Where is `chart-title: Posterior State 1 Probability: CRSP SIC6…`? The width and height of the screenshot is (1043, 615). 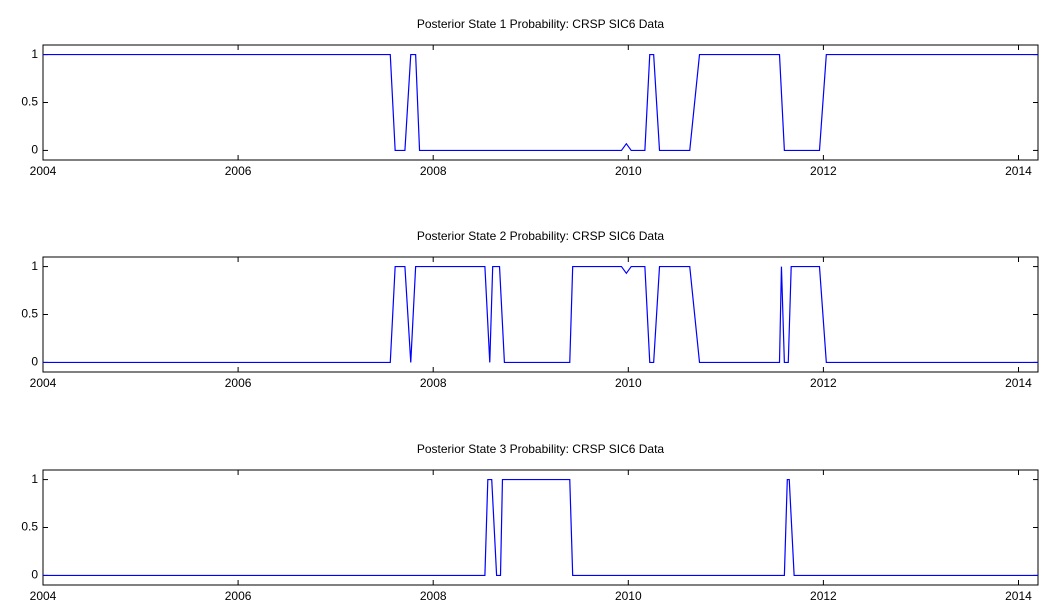 chart-title: Posterior State 1 Probability: CRSP SIC6… is located at coordinates (541, 24).